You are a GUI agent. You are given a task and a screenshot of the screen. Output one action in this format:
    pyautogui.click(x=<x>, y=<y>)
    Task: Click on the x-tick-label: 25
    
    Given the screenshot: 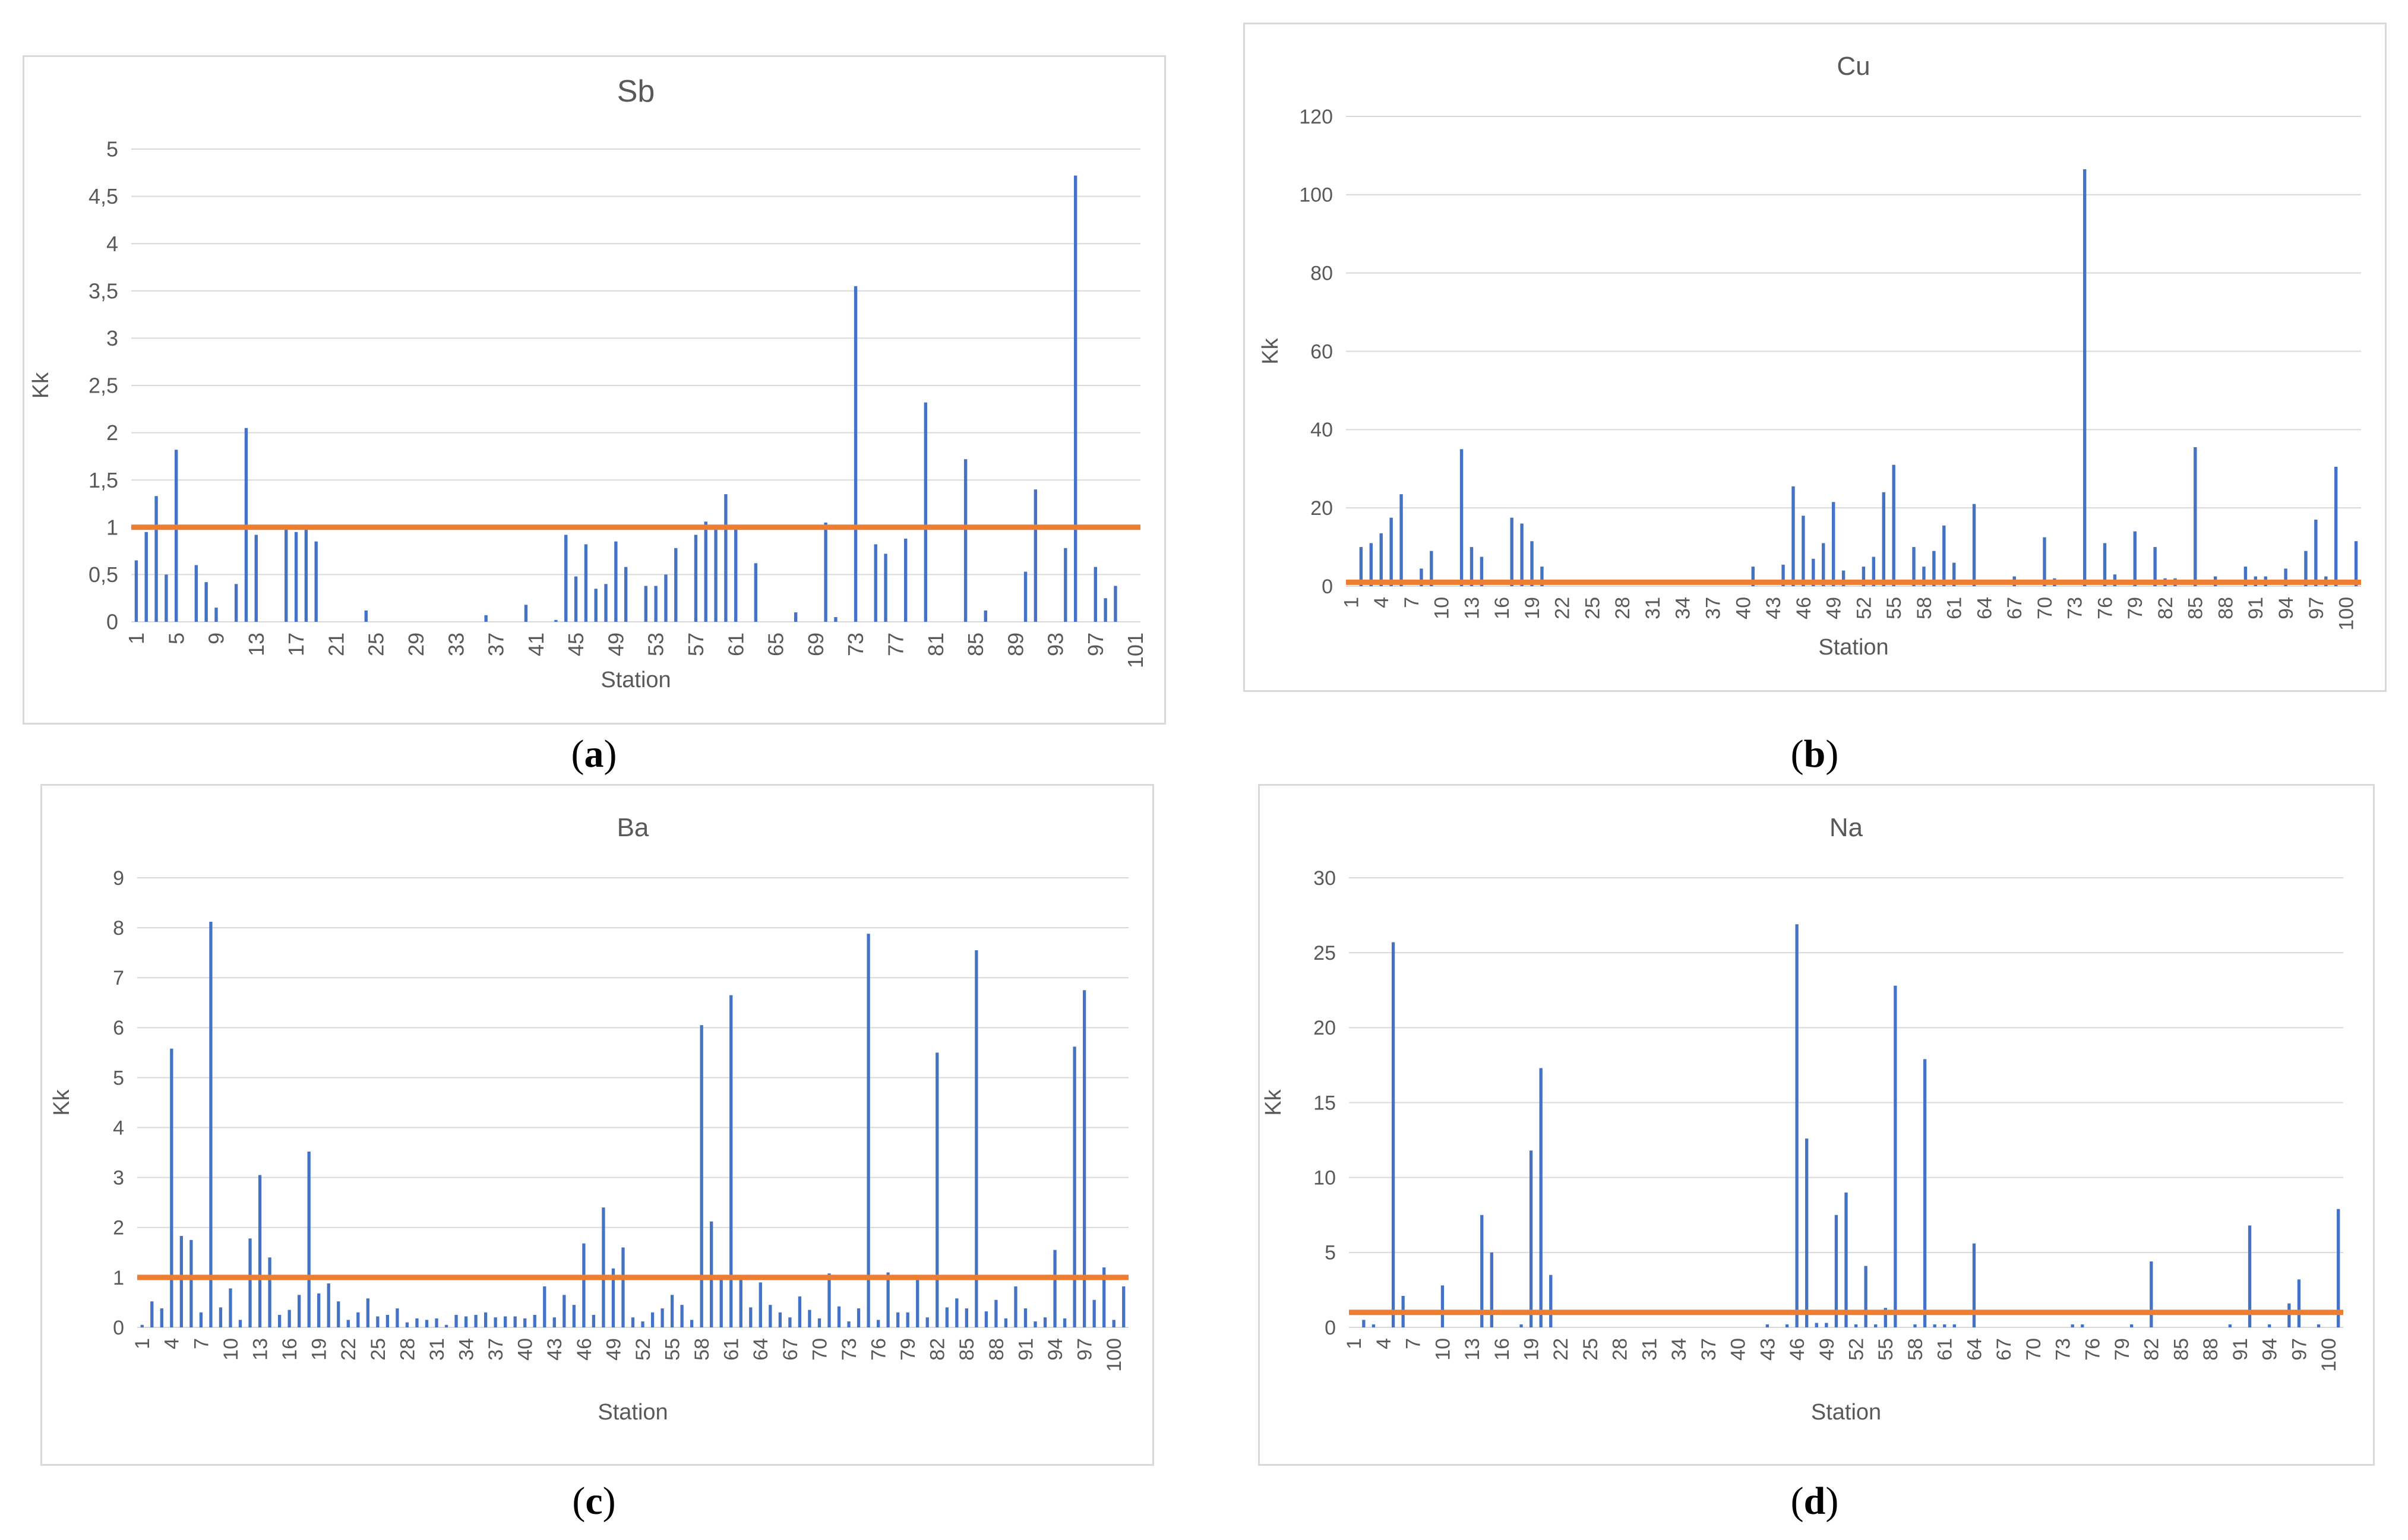 What is the action you would take?
    pyautogui.click(x=376, y=645)
    